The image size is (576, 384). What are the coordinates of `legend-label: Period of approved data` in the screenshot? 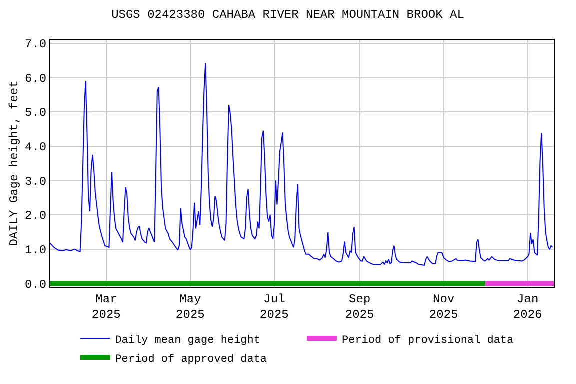 It's located at (191, 360).